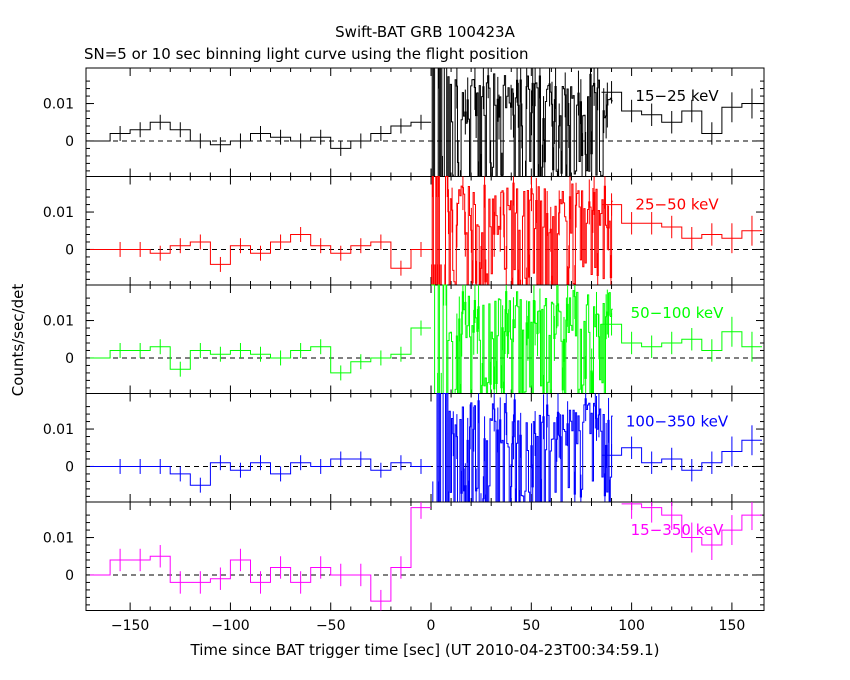 This screenshot has width=850, height=680. What do you see at coordinates (677, 530) in the screenshot?
I see `band-label: 15−350 keV` at bounding box center [677, 530].